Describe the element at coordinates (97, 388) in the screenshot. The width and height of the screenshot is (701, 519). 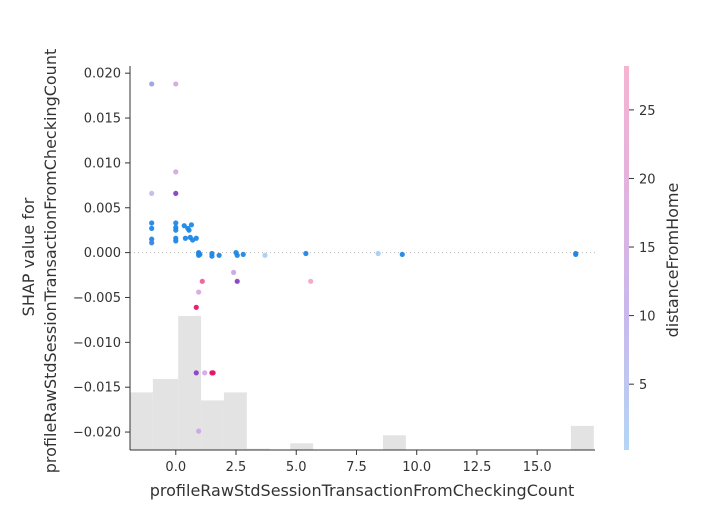
I see `y-tick-label: −0.015` at that location.